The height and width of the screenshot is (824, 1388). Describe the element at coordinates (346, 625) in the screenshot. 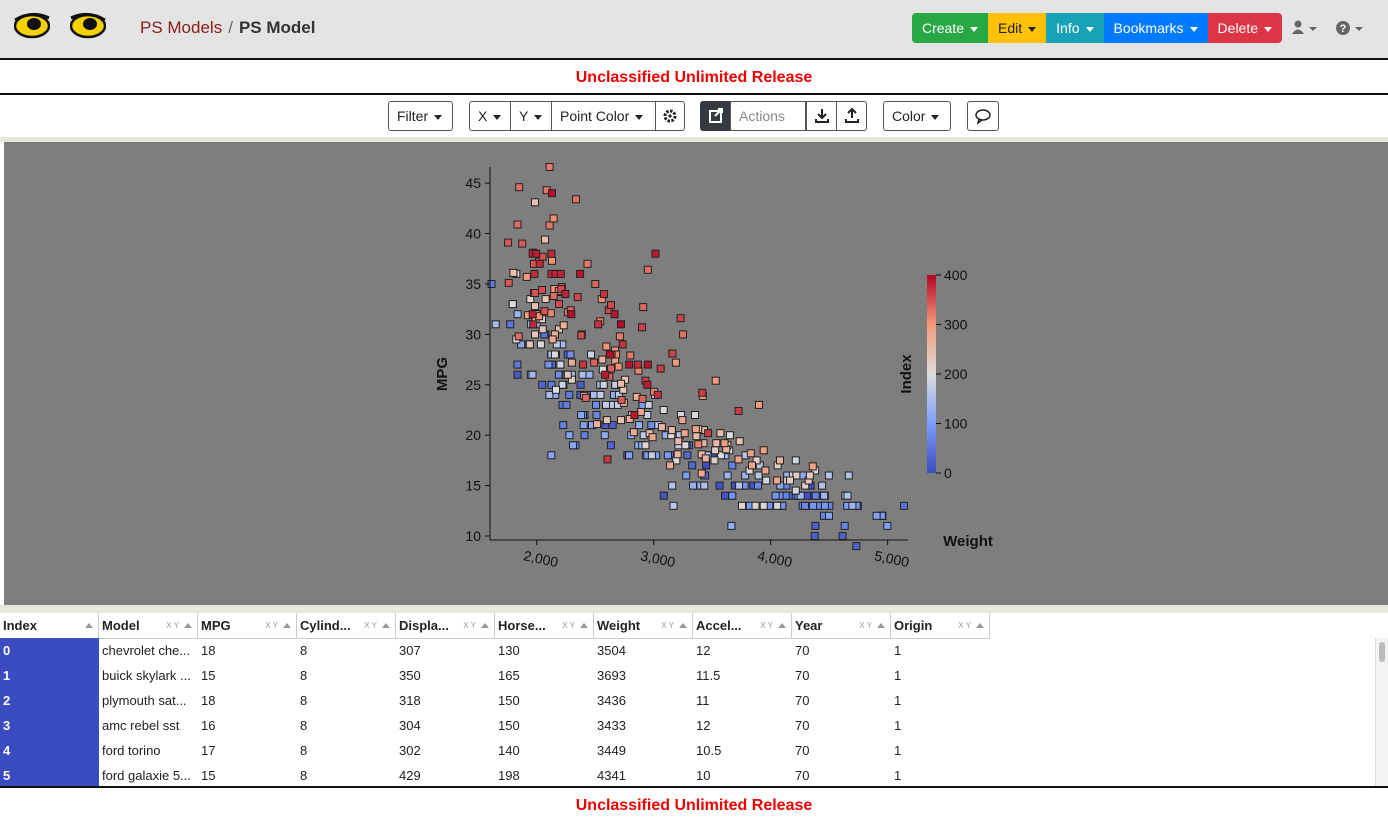

I see `column-header-cylinders: Cylind... X Y` at that location.